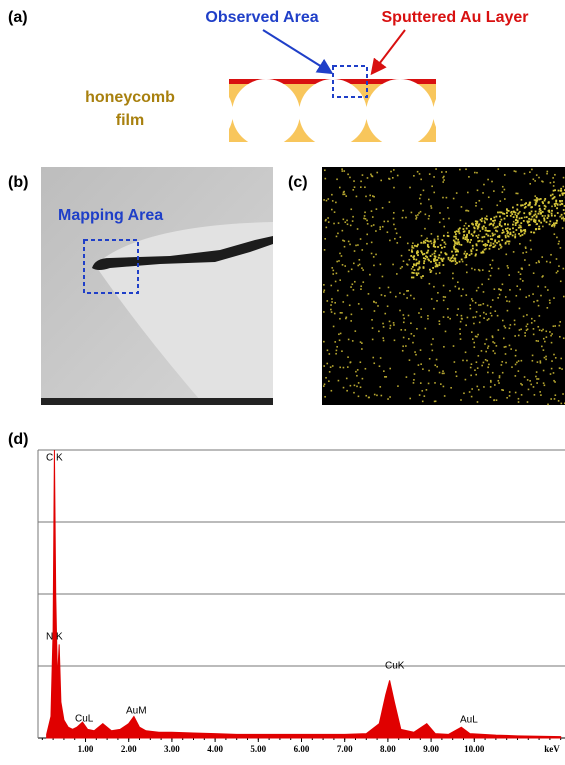 Image resolution: width=565 pixels, height=765 pixels. I want to click on panel-label: (b), so click(18, 182).